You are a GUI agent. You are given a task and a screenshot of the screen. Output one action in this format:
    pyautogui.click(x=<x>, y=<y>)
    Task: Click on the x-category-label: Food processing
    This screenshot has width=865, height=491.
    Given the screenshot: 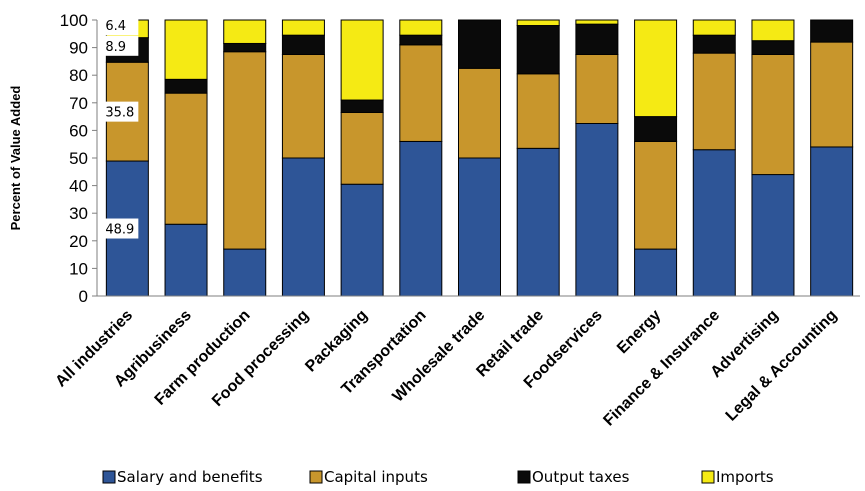 What is the action you would take?
    pyautogui.click(x=260, y=358)
    